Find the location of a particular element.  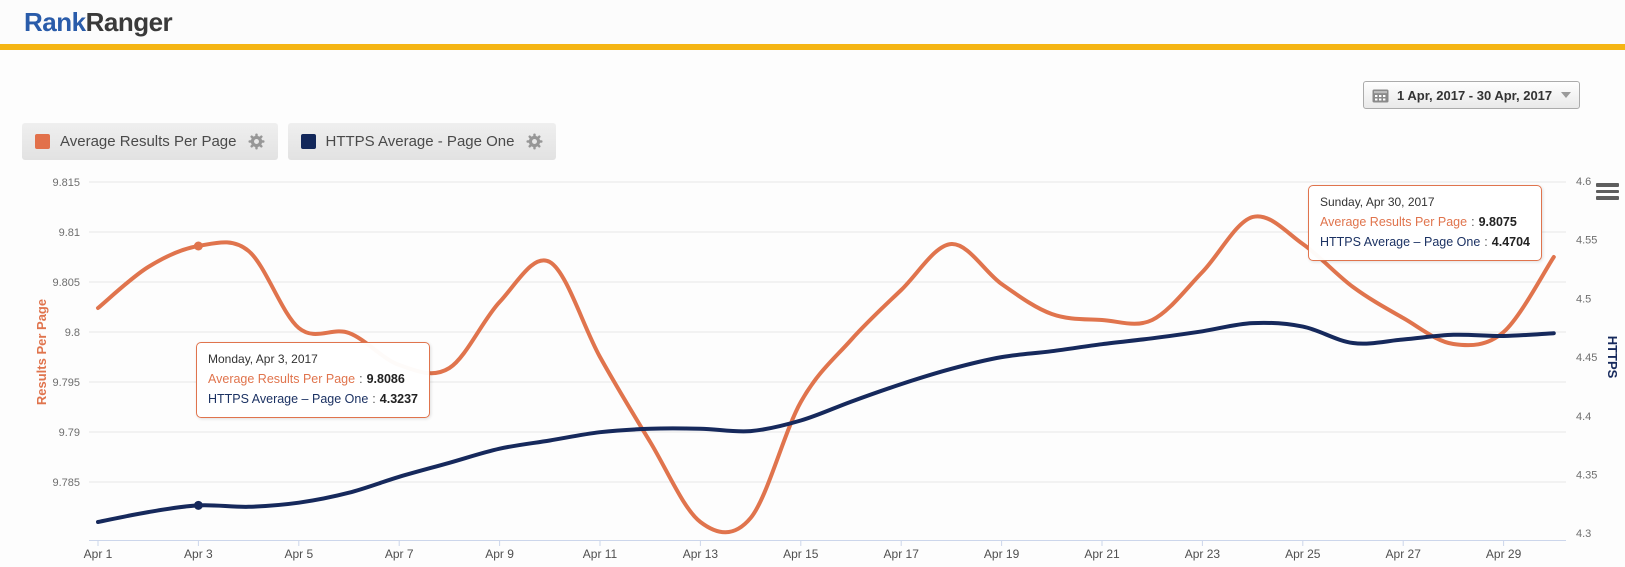

legend-label: Average Results Per Page is located at coordinates (148, 141).